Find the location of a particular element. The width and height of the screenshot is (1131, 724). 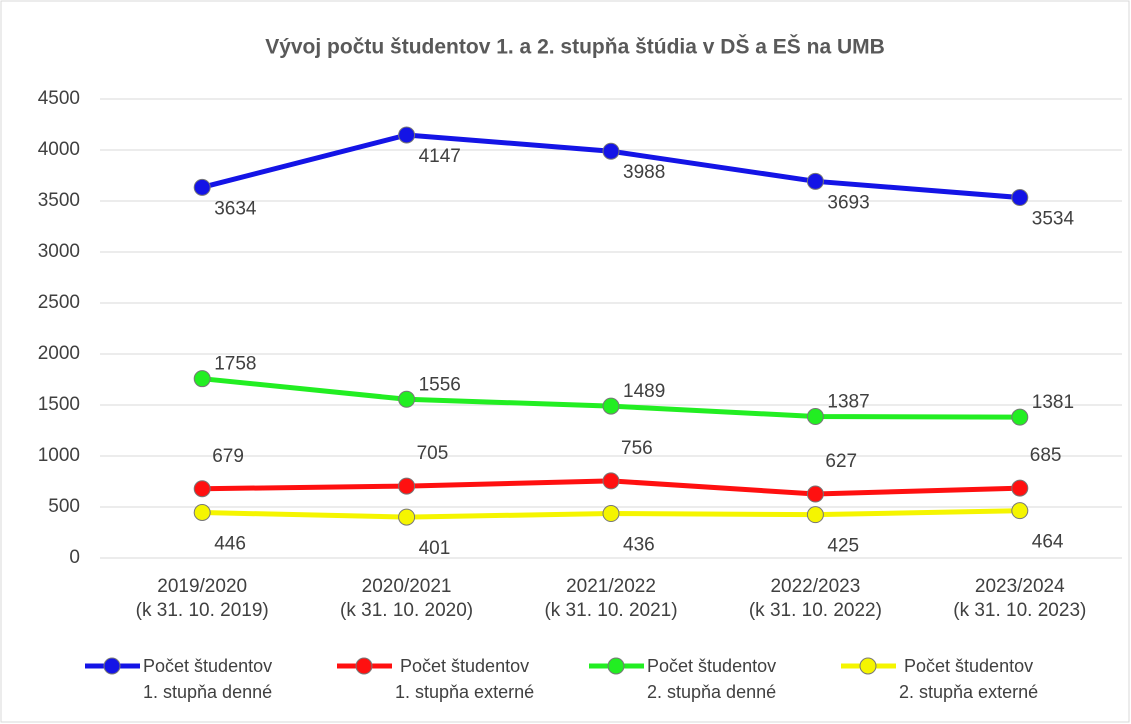

data-label: 627 is located at coordinates (841, 461).